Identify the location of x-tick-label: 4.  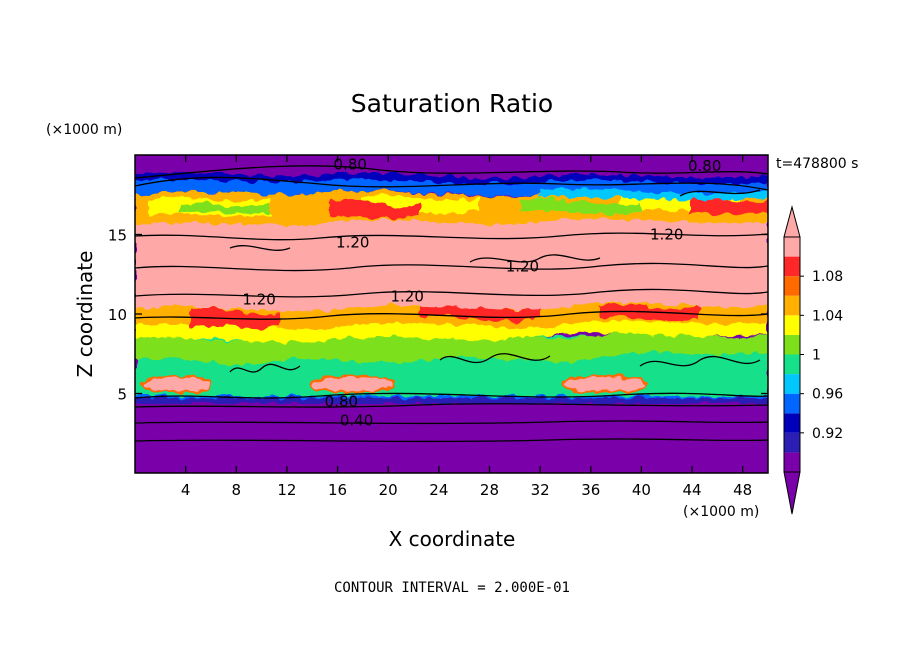
(186, 490).